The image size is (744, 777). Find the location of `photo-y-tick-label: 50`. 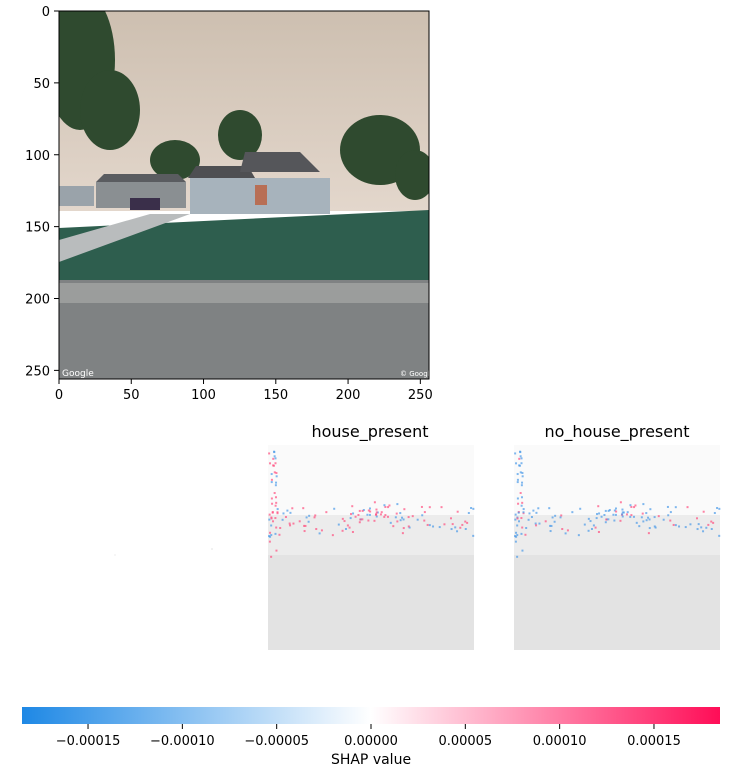

photo-y-tick-label: 50 is located at coordinates (41, 84).